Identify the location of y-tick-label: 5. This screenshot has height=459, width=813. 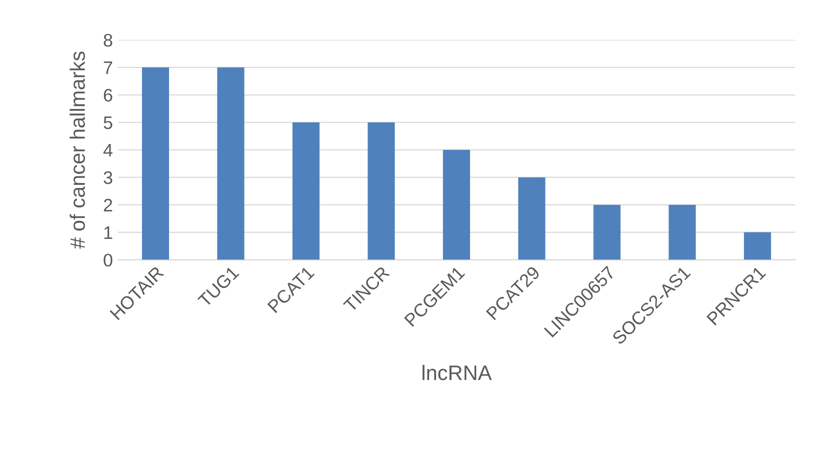
(108, 123).